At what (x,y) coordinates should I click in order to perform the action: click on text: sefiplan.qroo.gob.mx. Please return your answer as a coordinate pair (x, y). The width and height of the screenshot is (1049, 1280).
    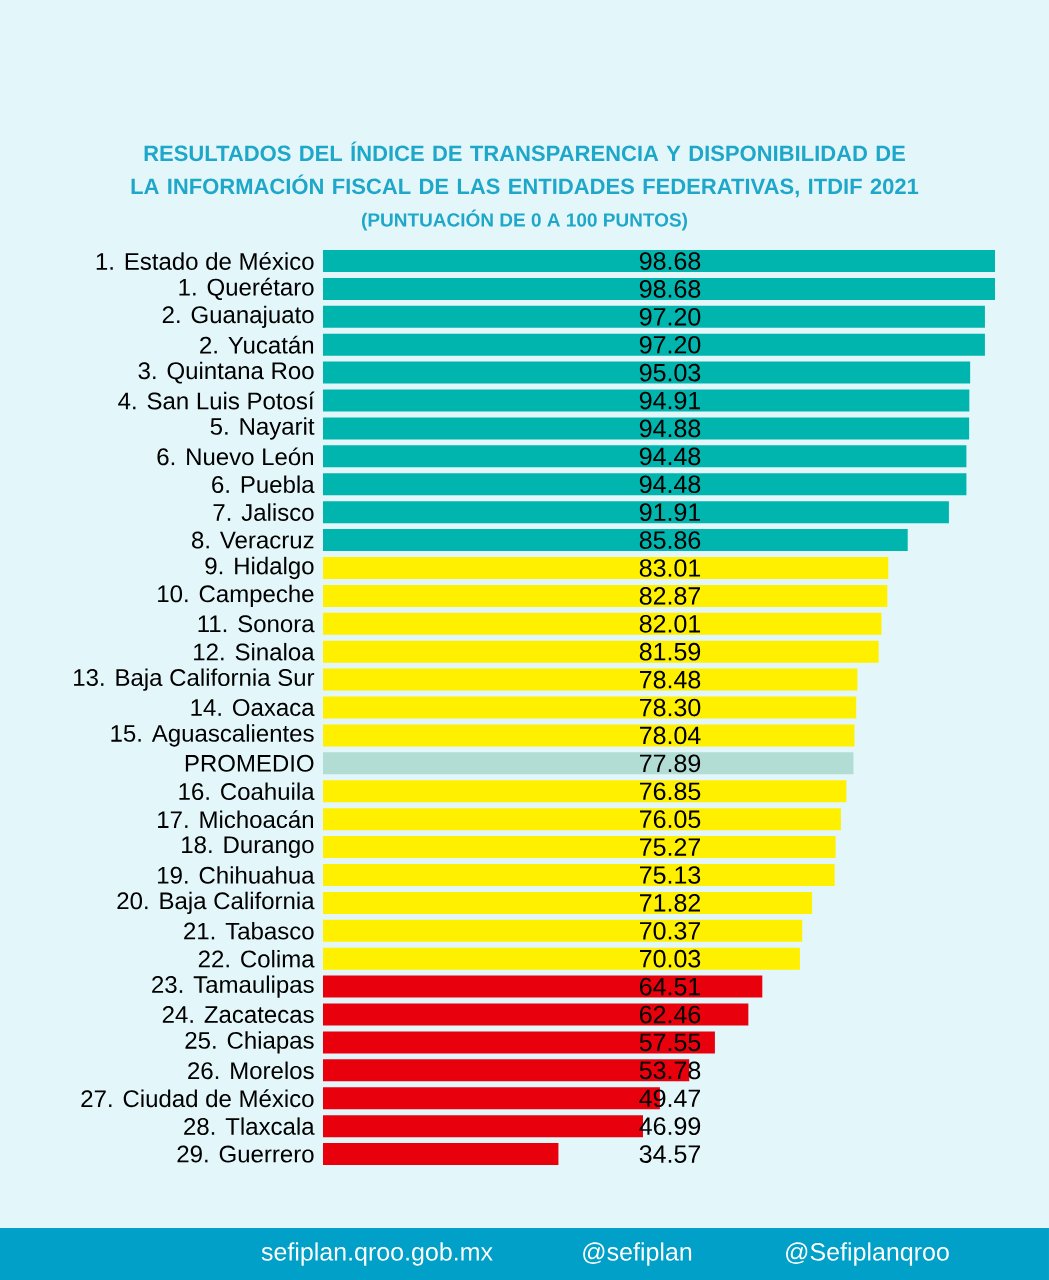
    Looking at the image, I should click on (377, 1254).